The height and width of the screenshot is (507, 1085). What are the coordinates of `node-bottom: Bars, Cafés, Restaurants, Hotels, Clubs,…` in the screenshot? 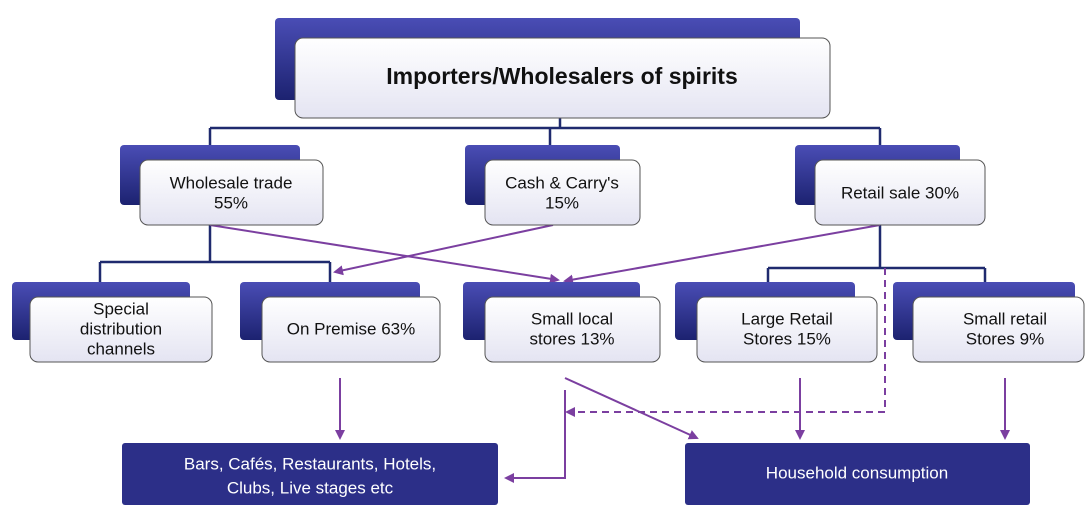 It's located at (310, 474).